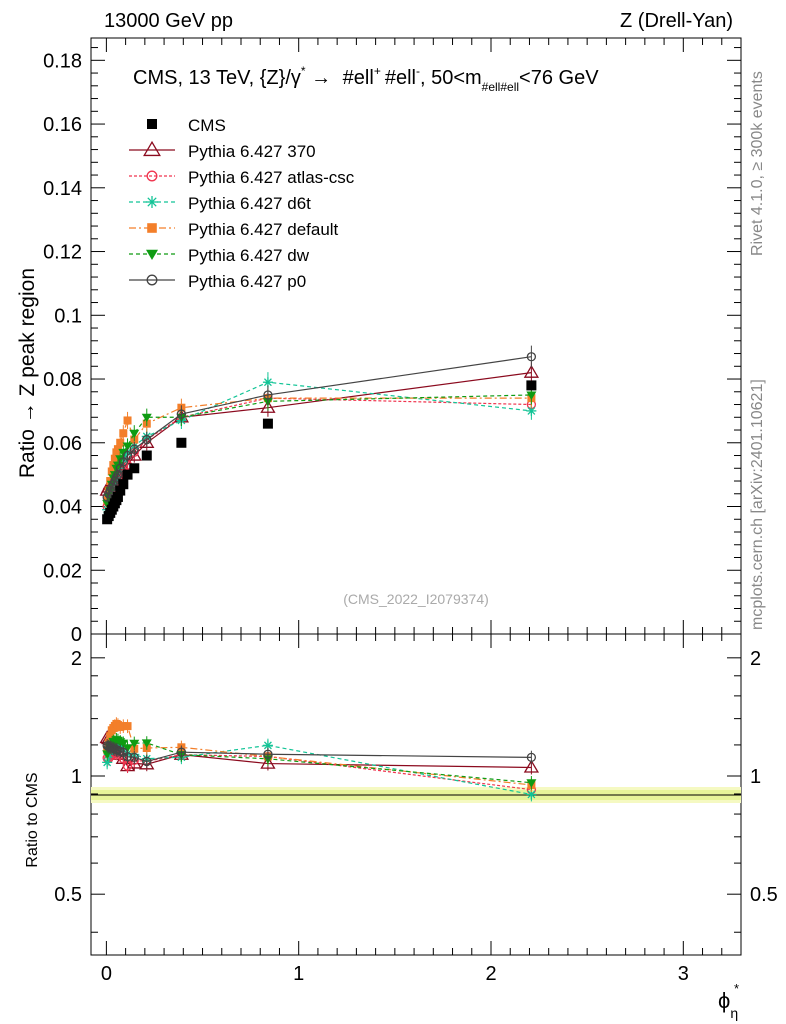 The height and width of the screenshot is (1024, 786). What do you see at coordinates (490, 974) in the screenshot?
I see `x-tick-label: 2` at bounding box center [490, 974].